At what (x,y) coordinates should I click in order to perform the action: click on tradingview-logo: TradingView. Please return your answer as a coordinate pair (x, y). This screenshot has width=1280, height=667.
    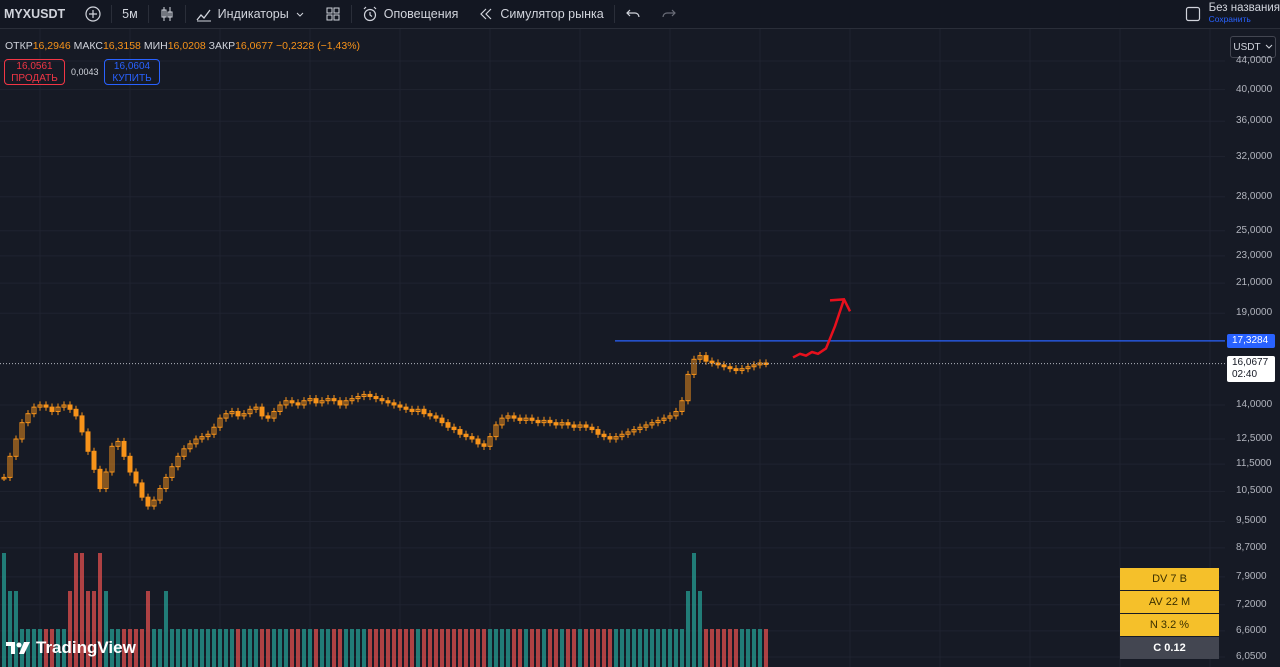
    Looking at the image, I should click on (71, 648).